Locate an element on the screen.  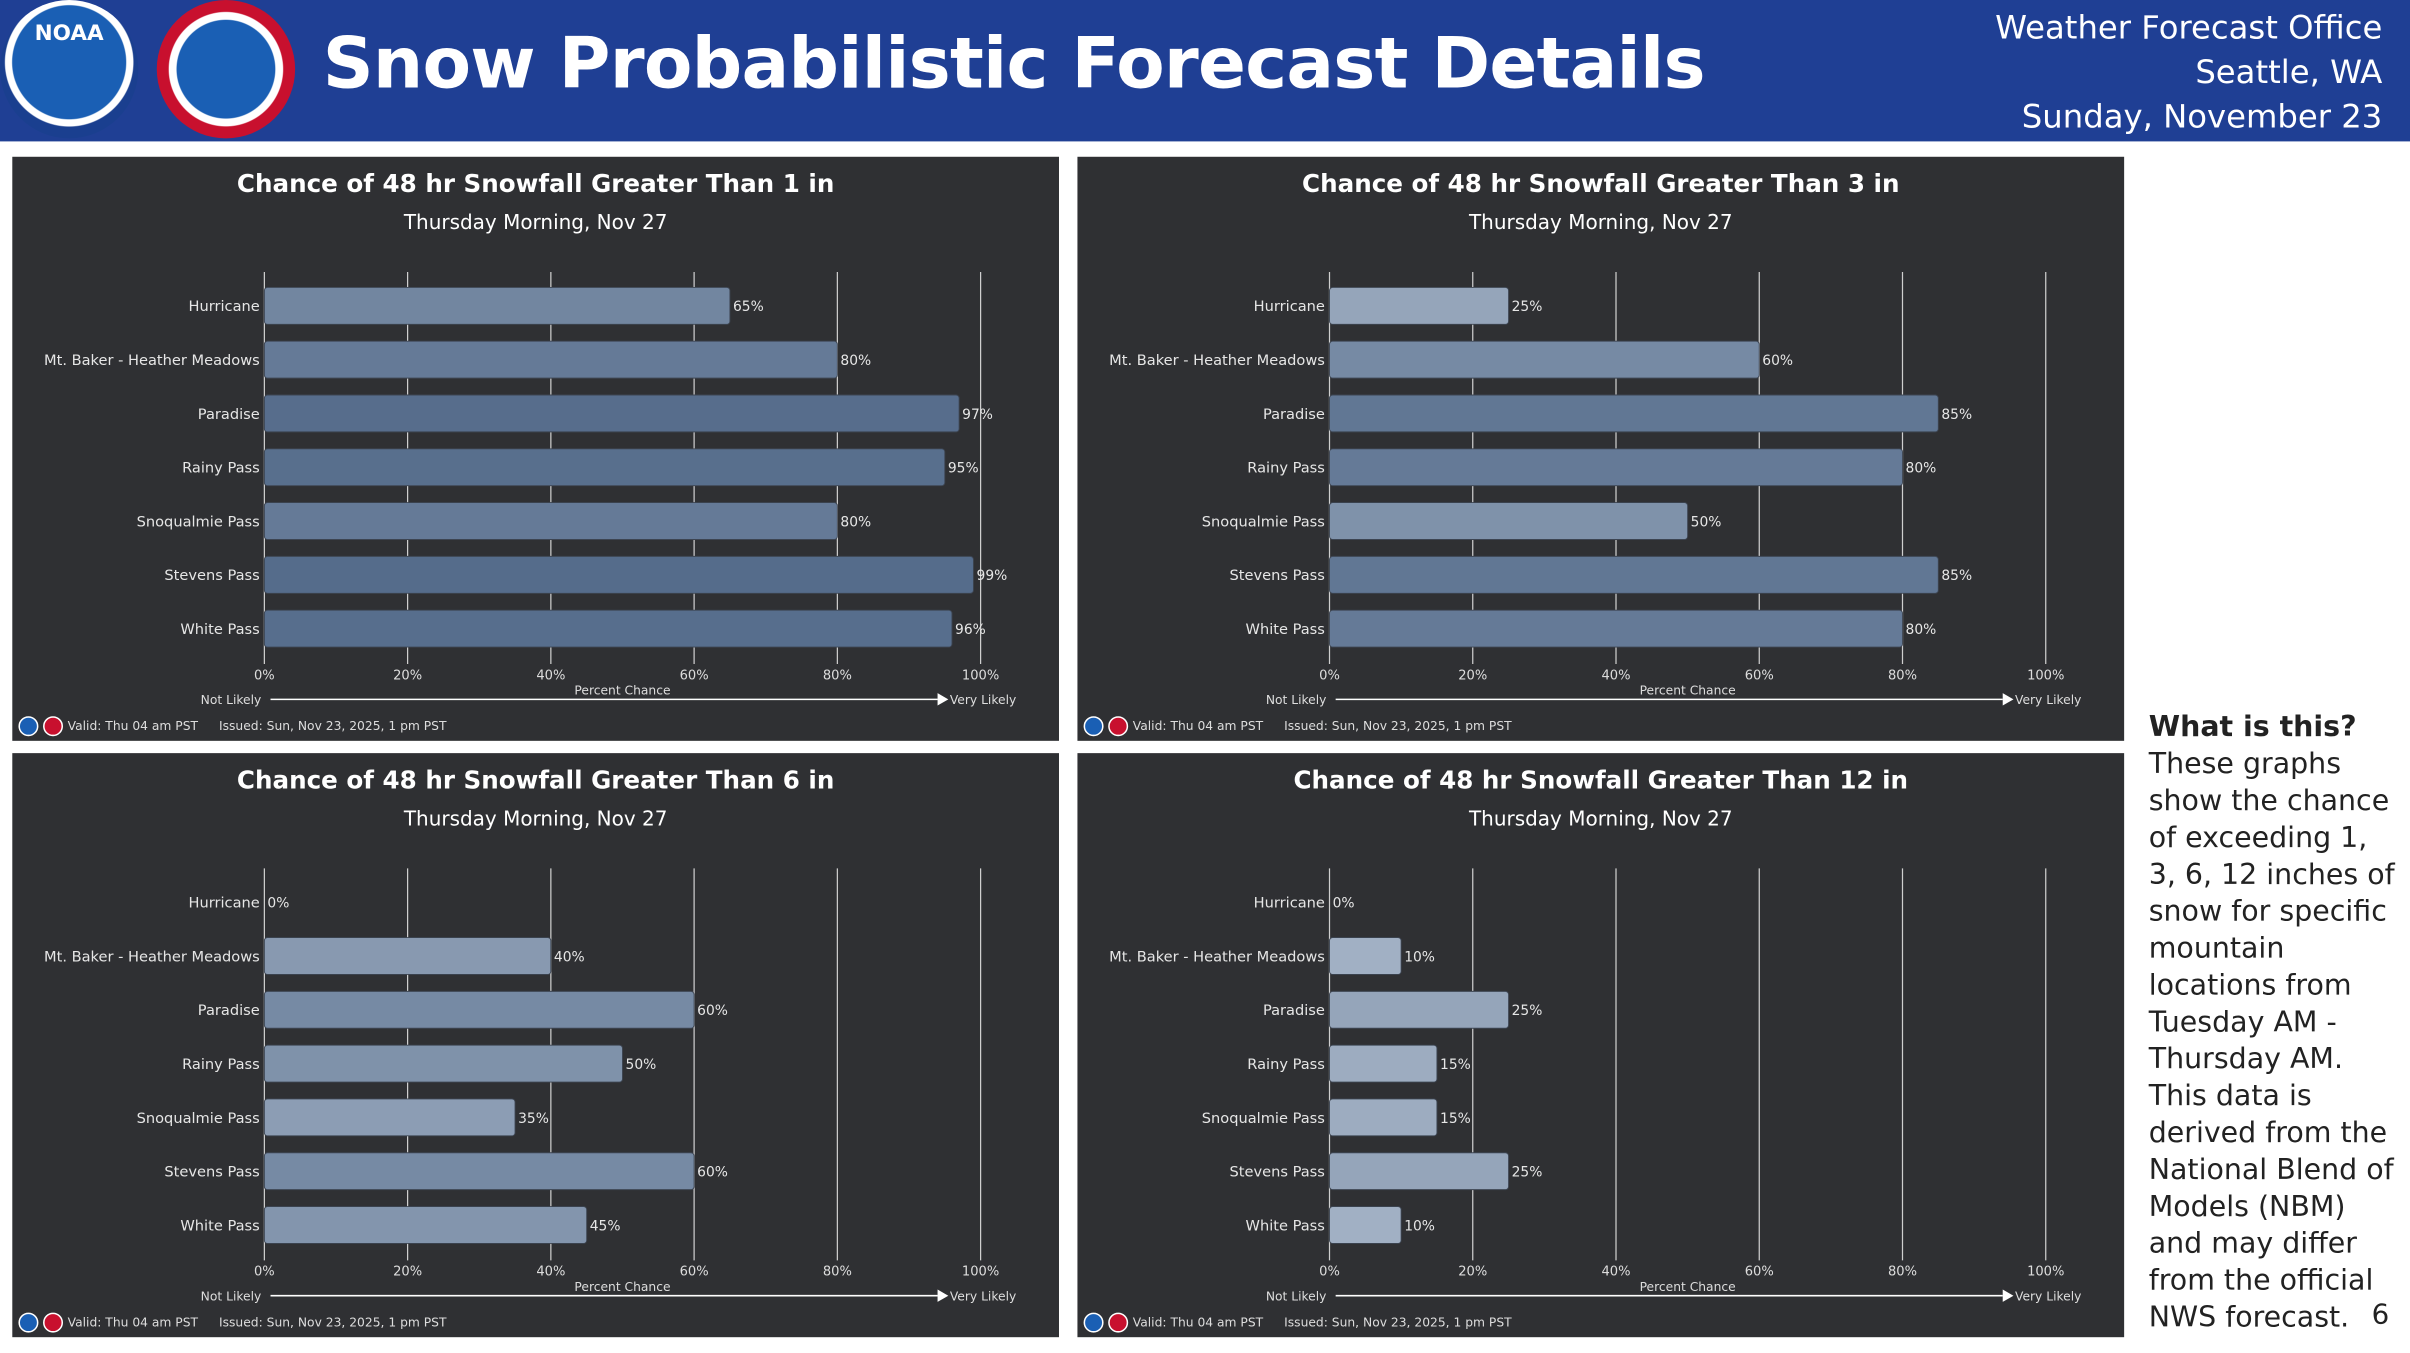
data-label: 10% is located at coordinates (1419, 1226).